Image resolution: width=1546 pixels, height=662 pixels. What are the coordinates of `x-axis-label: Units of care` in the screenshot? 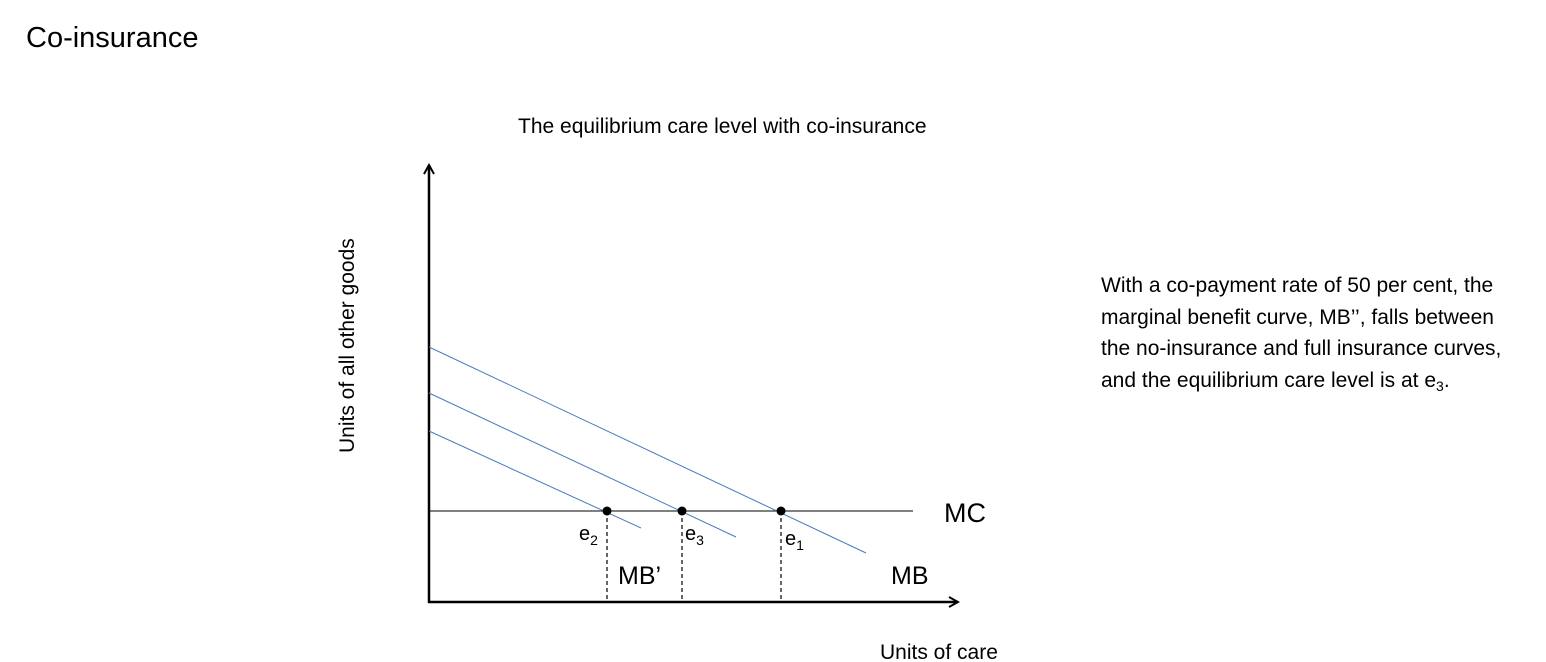 It's located at (939, 651).